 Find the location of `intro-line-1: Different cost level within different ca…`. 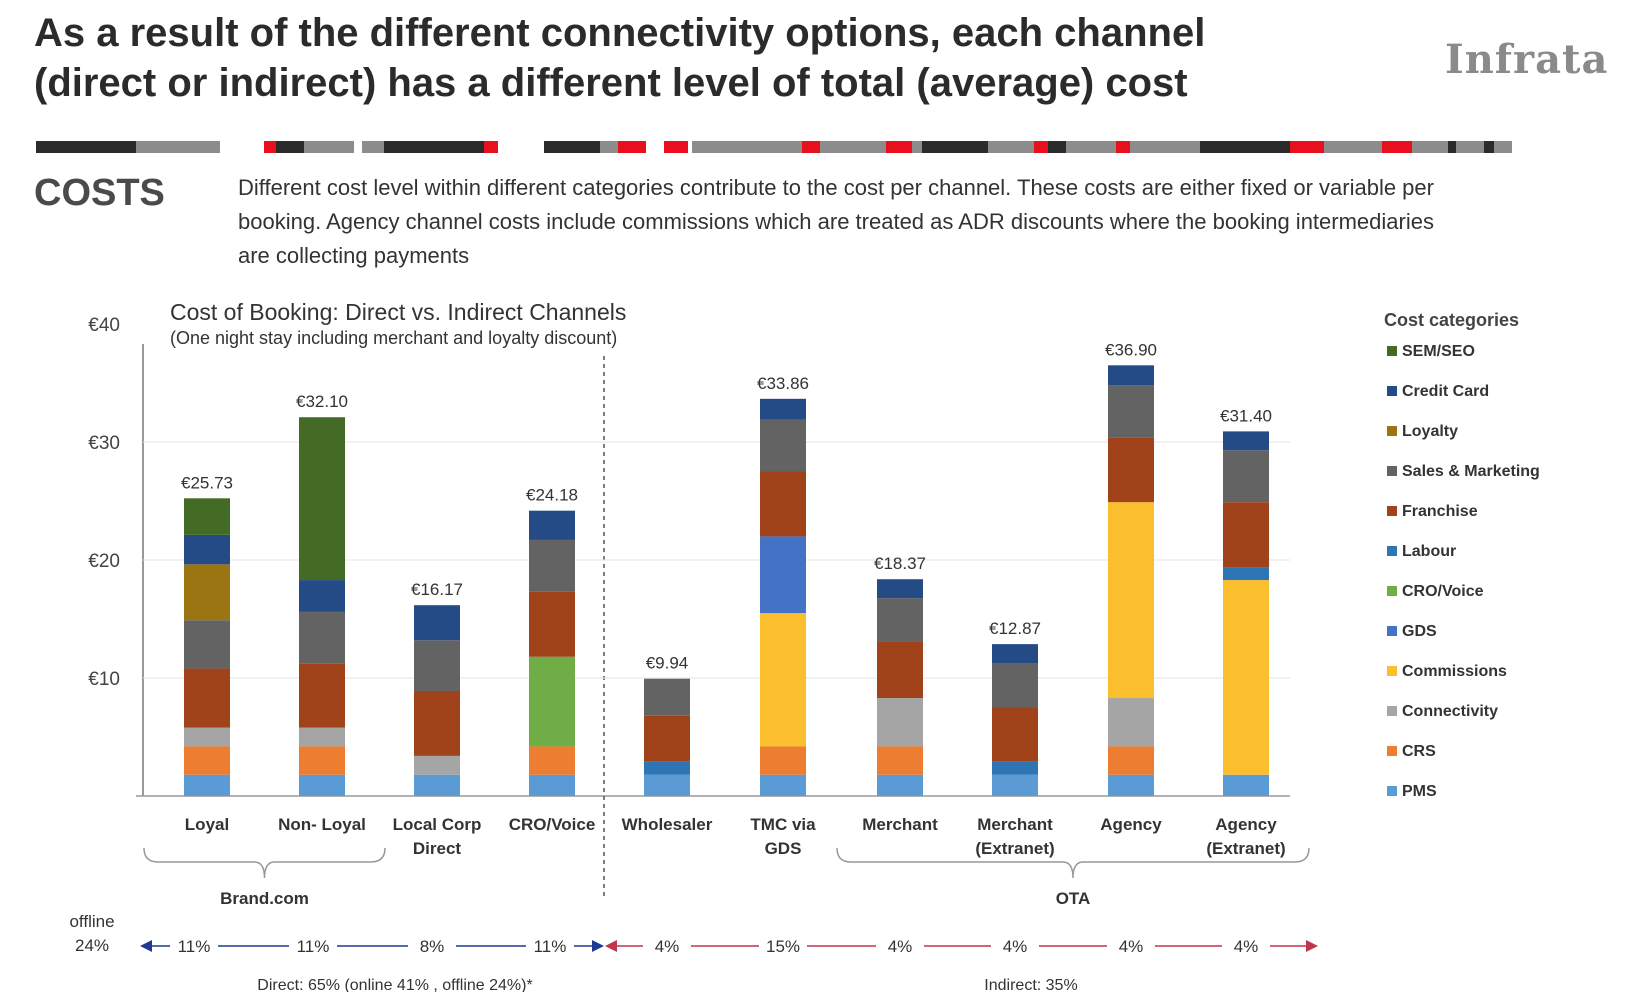

intro-line-1: Different cost level within different ca… is located at coordinates (836, 187).